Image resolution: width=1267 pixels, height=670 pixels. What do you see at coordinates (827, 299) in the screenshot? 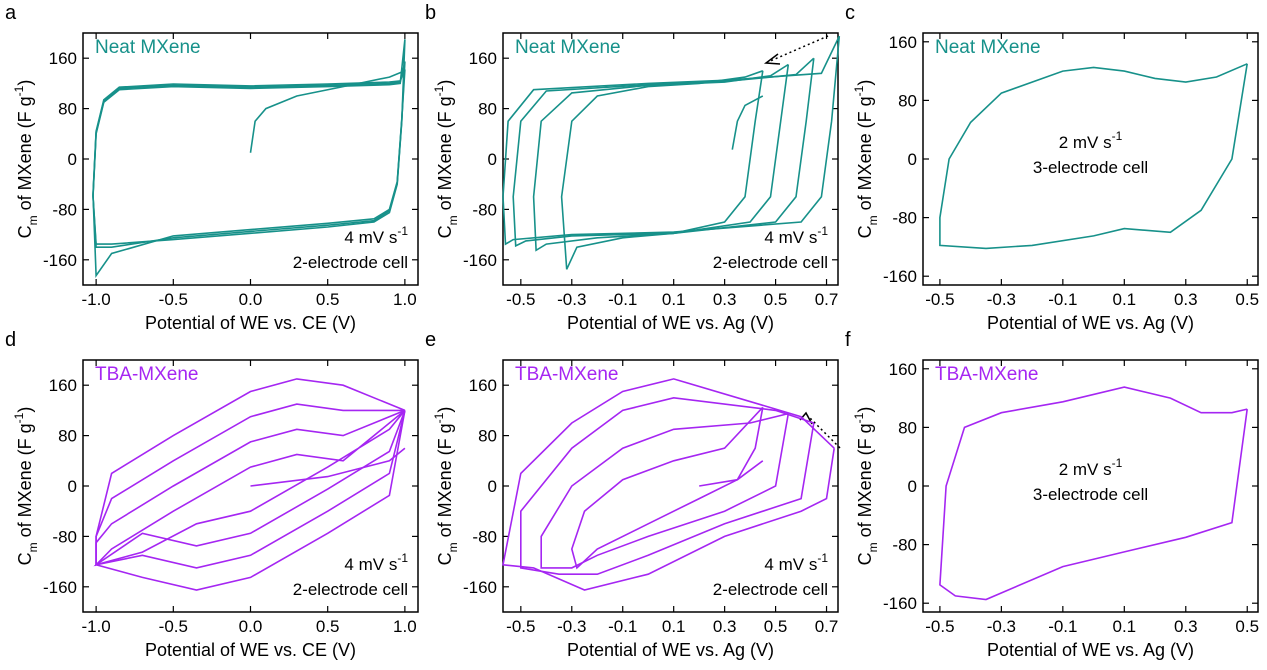
I see `x-tick-label: 0.7` at bounding box center [827, 299].